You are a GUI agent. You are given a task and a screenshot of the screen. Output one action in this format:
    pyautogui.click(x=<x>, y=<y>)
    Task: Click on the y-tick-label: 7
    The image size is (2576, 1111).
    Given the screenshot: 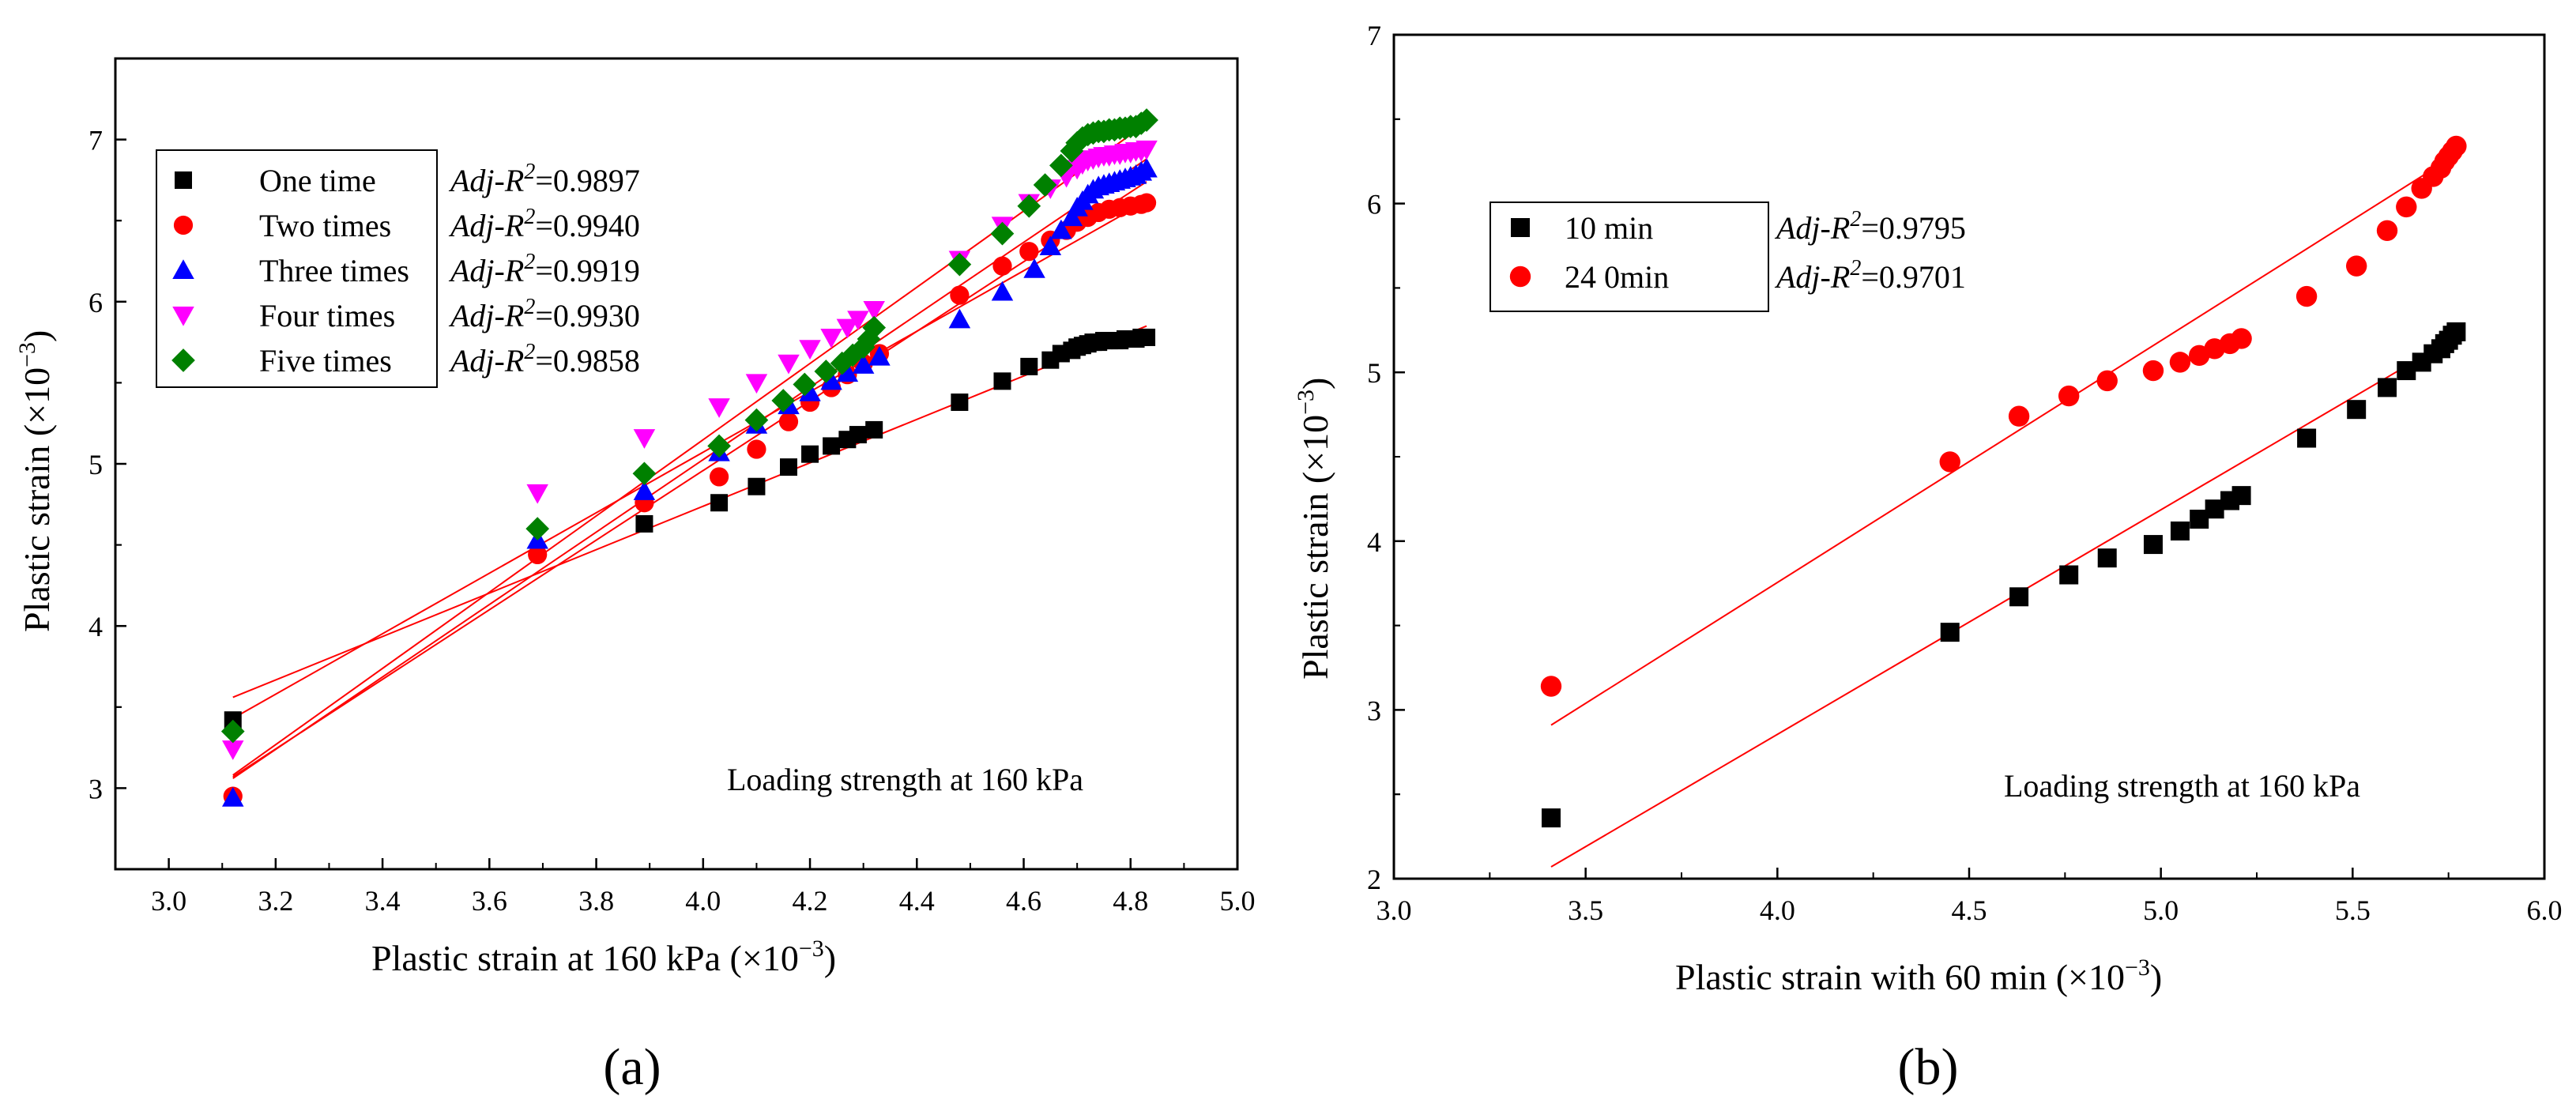 What is the action you would take?
    pyautogui.click(x=96, y=140)
    